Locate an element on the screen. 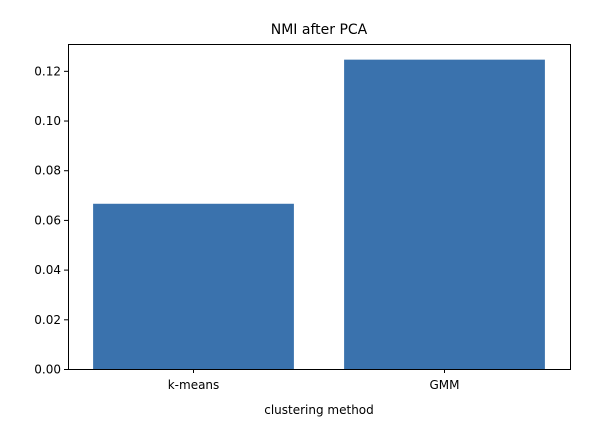 Image resolution: width=608 pixels, height=430 pixels. y-tick-label: 0.02 is located at coordinates (47, 320).